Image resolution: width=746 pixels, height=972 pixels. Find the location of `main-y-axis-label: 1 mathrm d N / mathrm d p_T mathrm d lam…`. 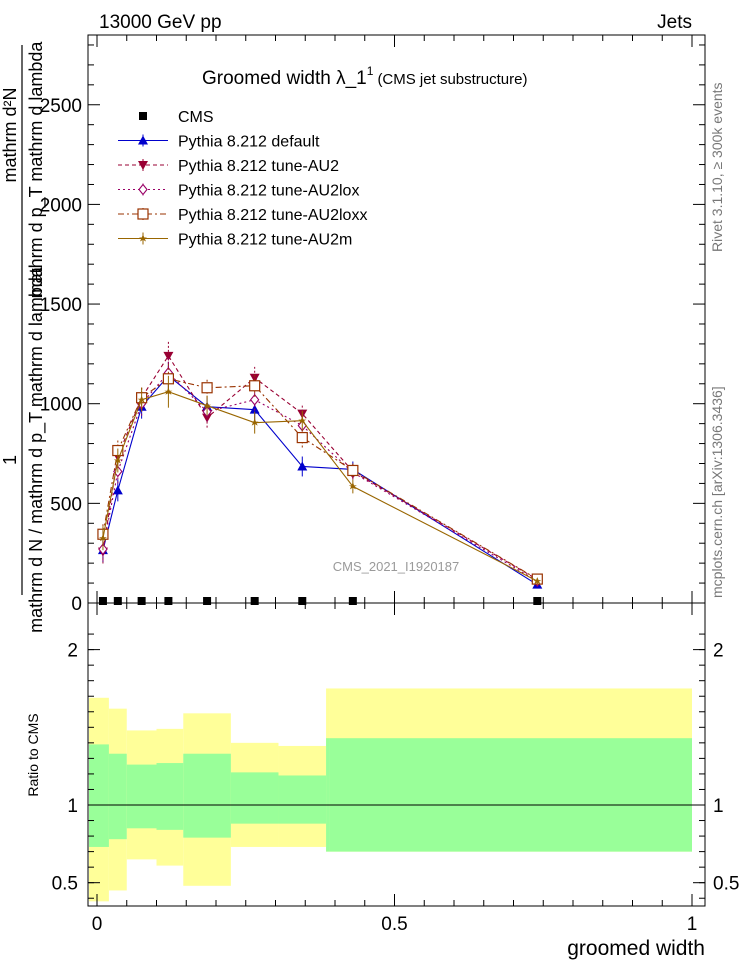

main-y-axis-label: 1 mathrm d N / mathrm d p_T mathrm d lam… is located at coordinates (23, 337).